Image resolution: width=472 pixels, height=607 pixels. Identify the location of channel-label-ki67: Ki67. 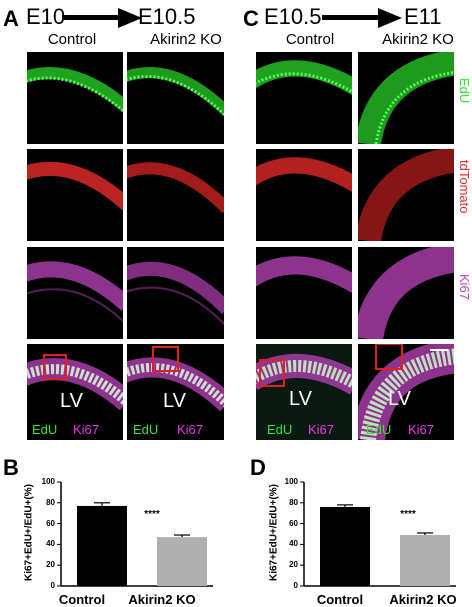
(464, 287).